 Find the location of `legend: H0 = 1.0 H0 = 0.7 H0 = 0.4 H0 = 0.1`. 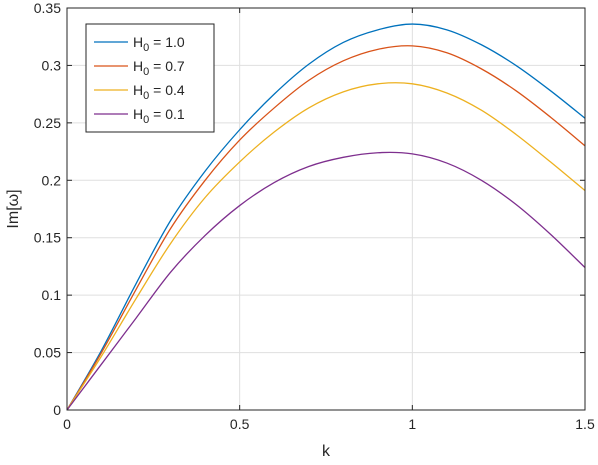

legend: H0 = 1.0 H0 = 0.7 H0 = 0.4 H0 = 0.1 is located at coordinates (150, 78).